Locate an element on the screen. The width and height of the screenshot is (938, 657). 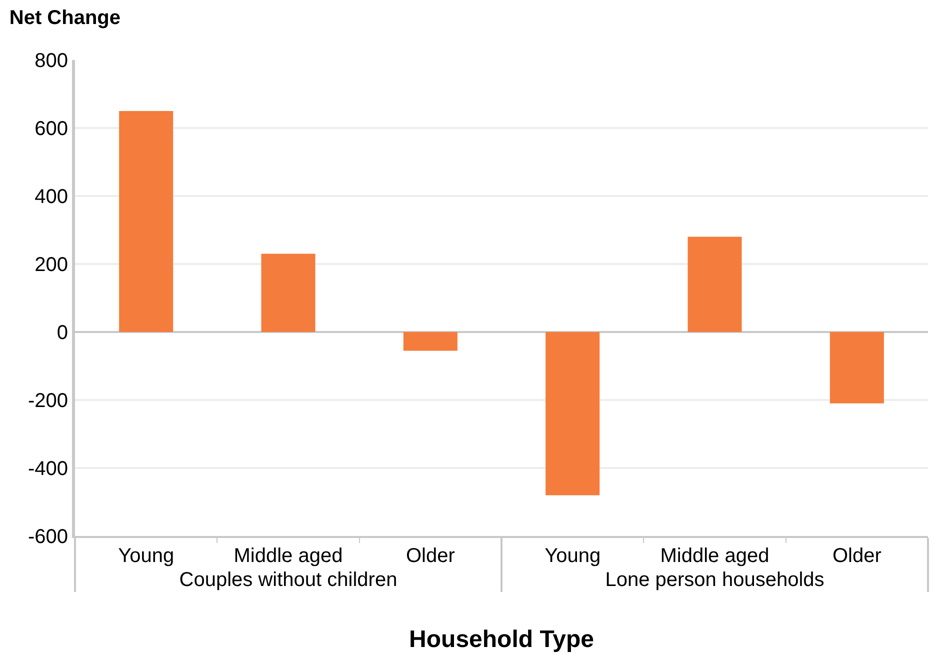
text: Lone person households is located at coordinates (714, 580).